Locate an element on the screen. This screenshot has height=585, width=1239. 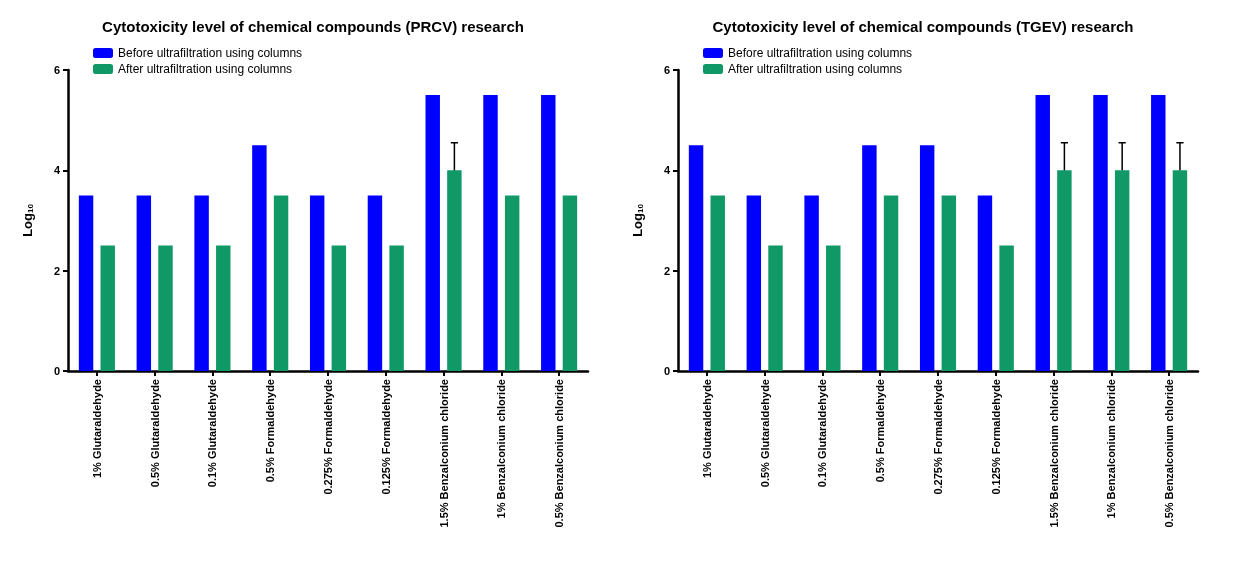
chart-title: Cytotoxicity level of chemical compounds (PRCV) research is located at coordinates (313, 26).